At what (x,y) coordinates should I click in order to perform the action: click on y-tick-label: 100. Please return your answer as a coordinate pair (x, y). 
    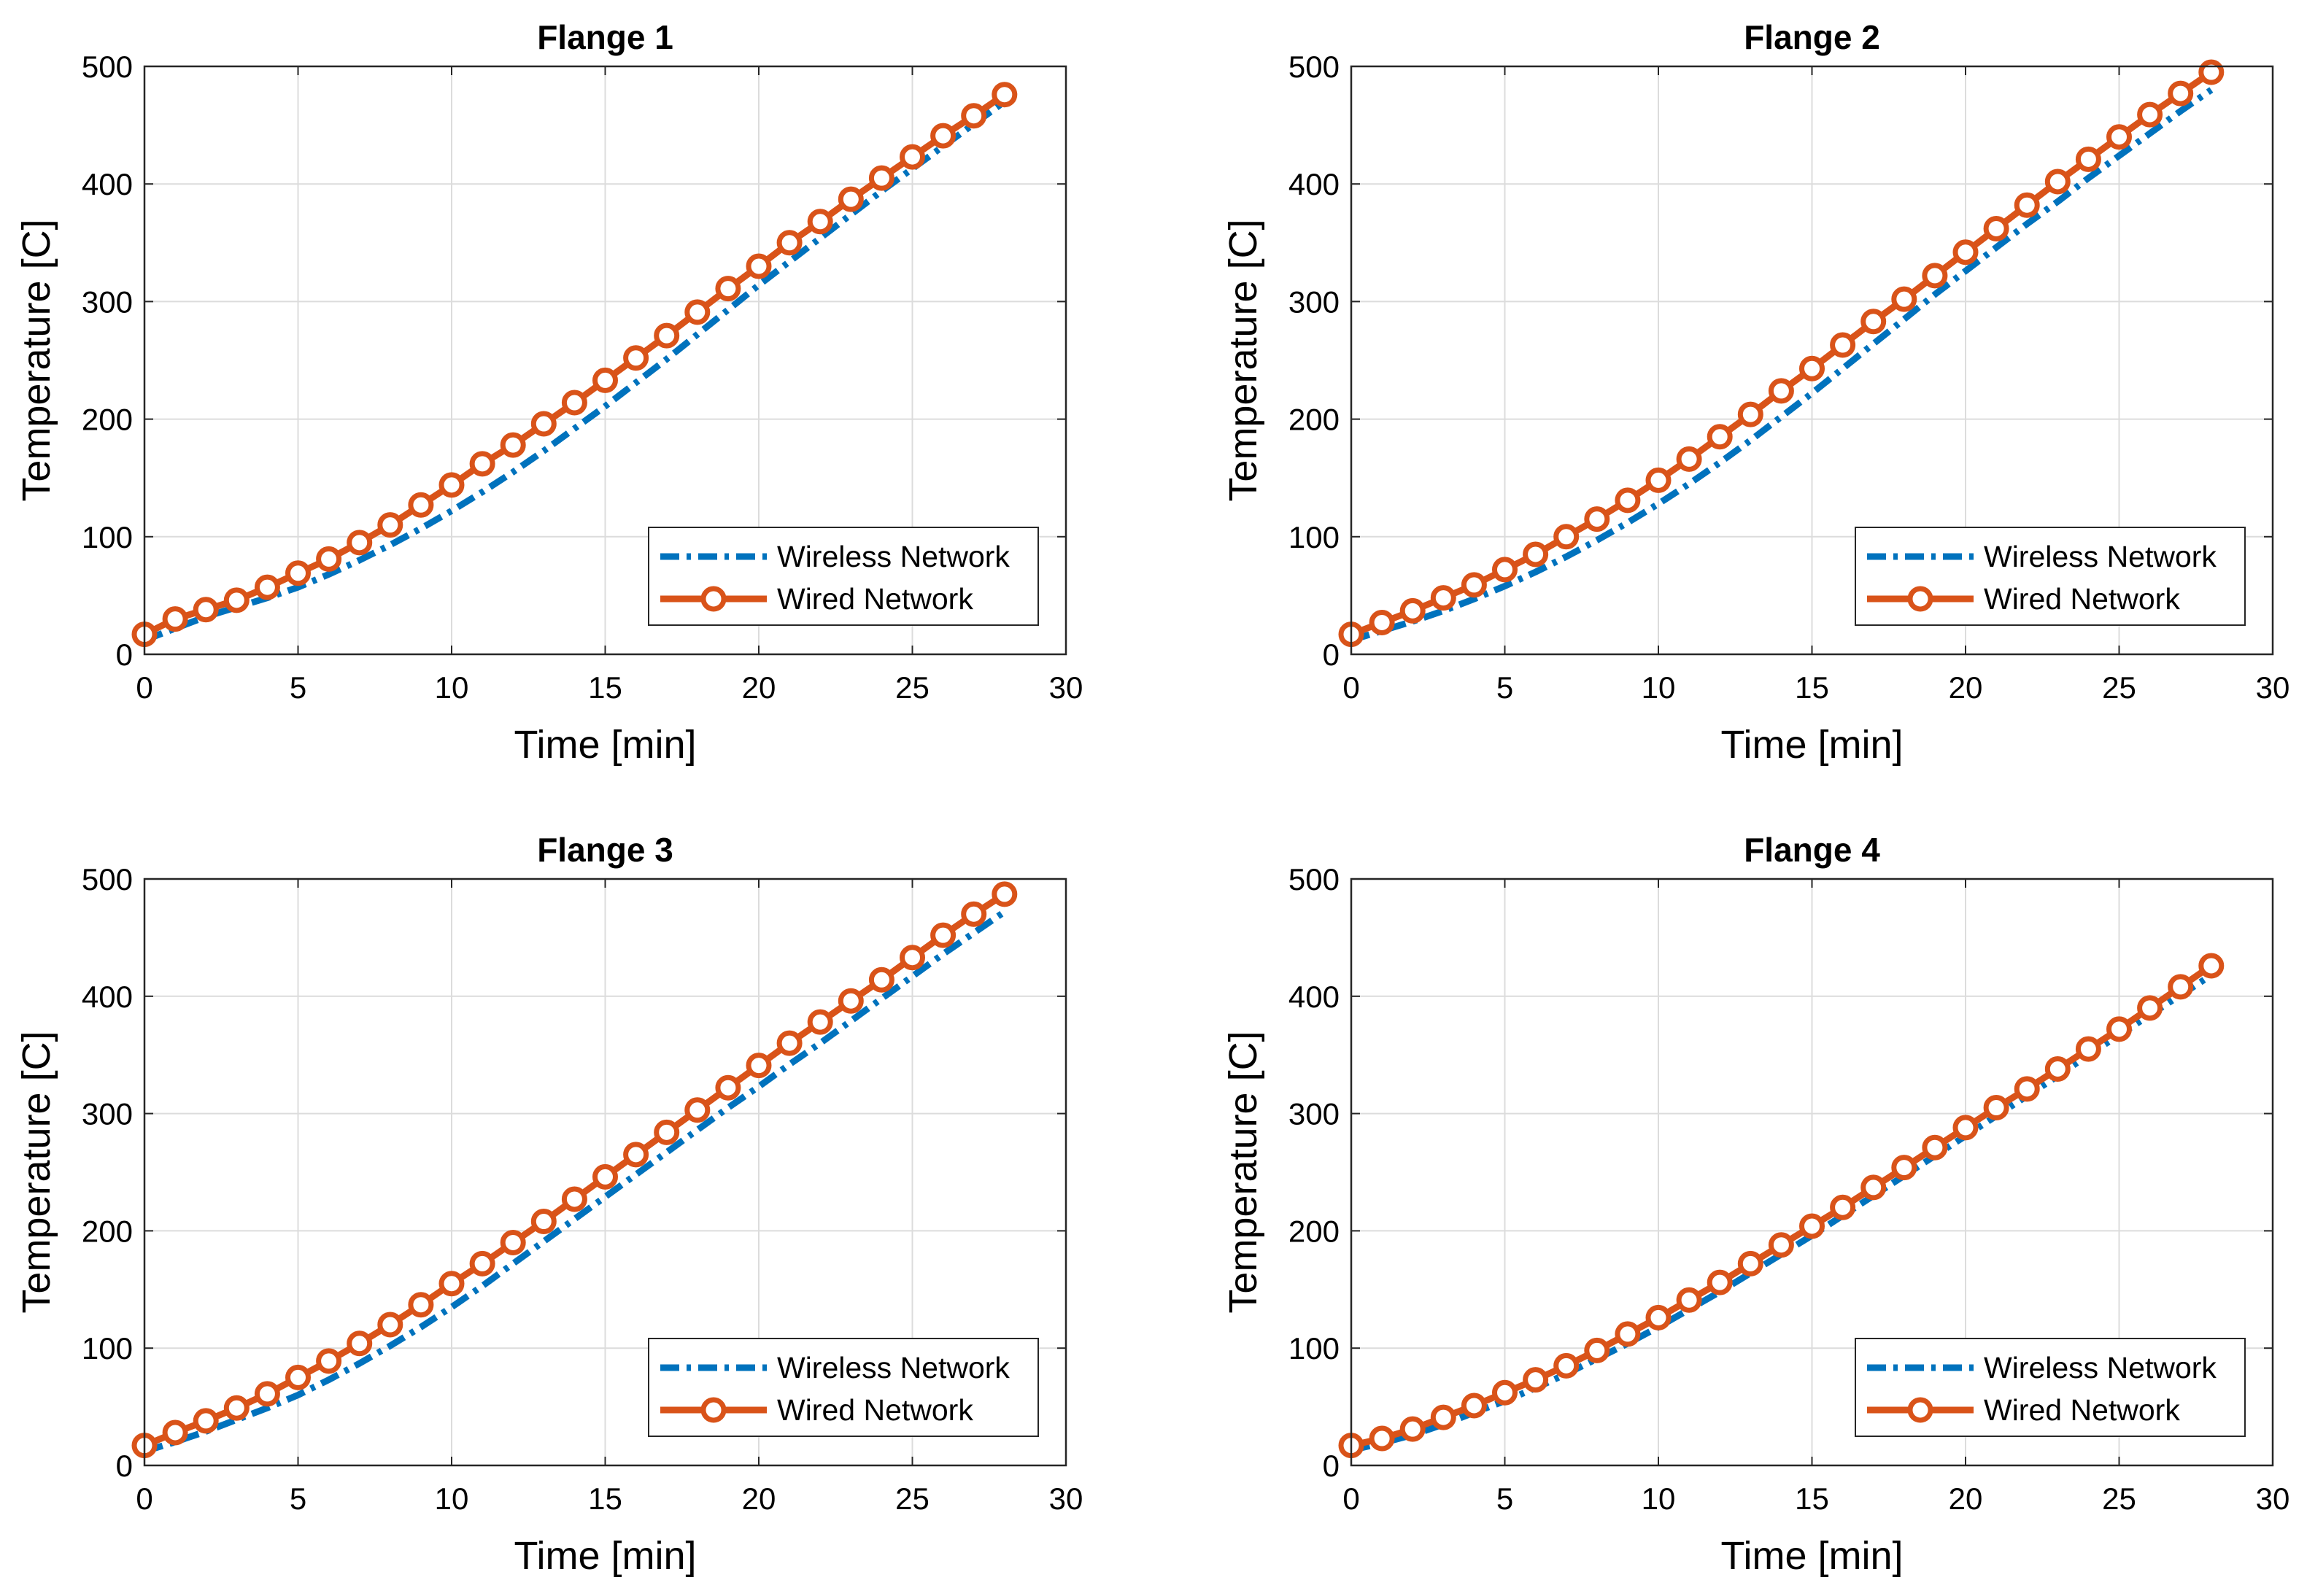
    Looking at the image, I should click on (1314, 1348).